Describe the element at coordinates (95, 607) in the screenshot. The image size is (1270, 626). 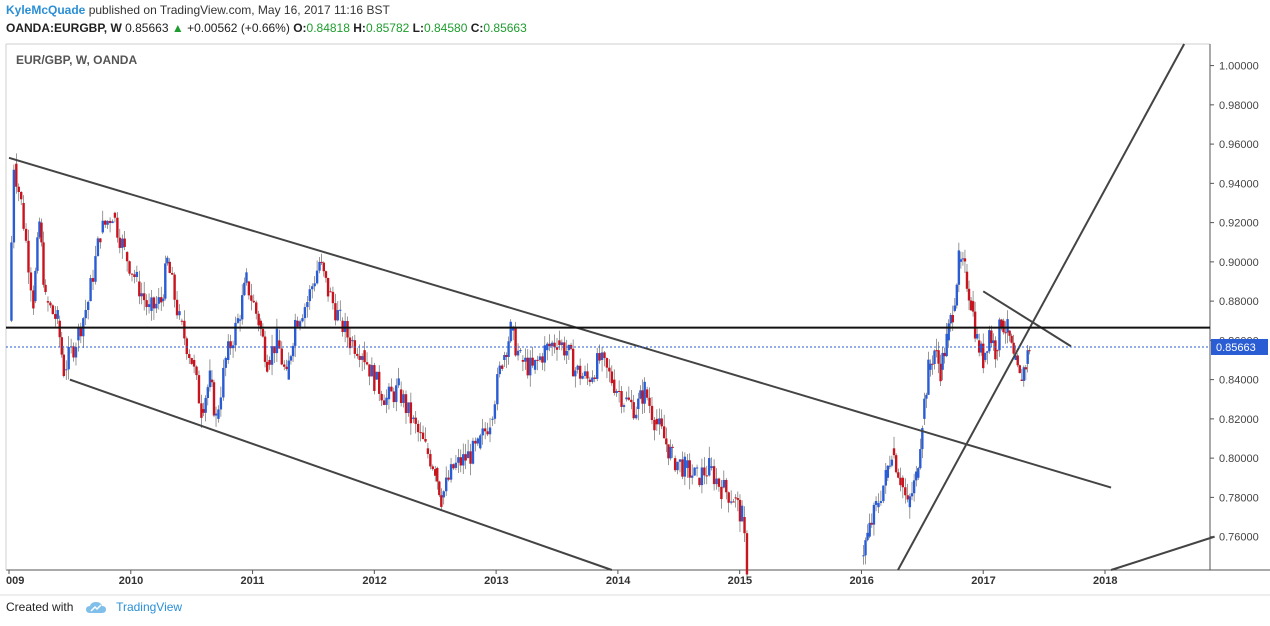
I see `tradingview-cloud-icon` at that location.